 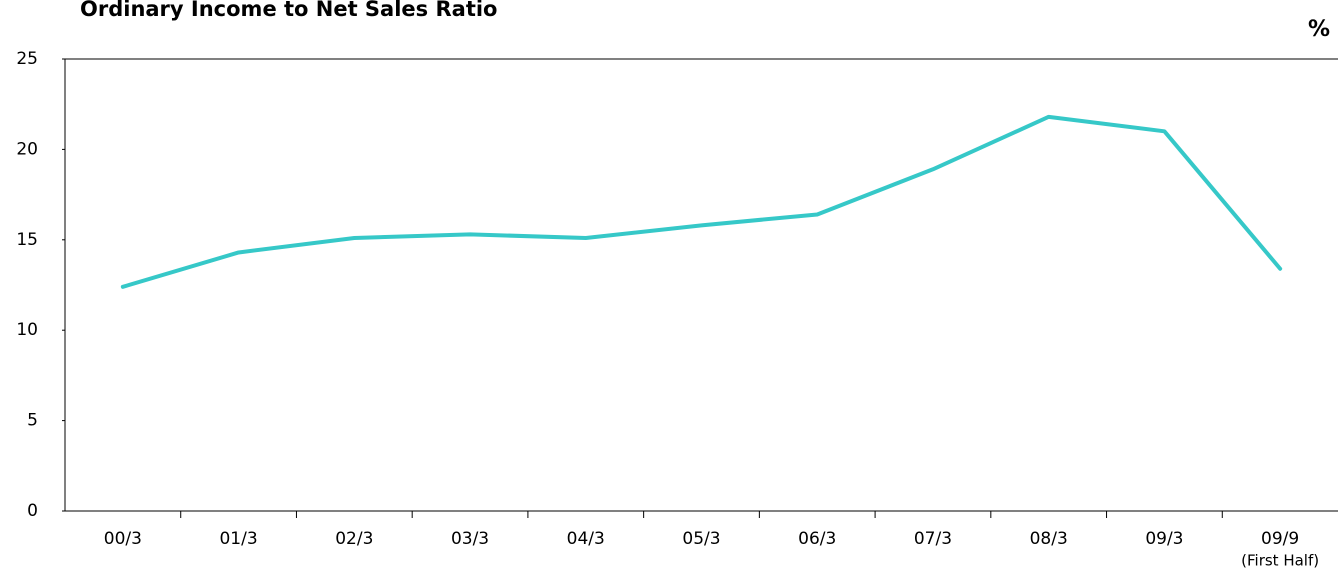 I want to click on x-tick-label: 07/3, so click(x=933, y=539).